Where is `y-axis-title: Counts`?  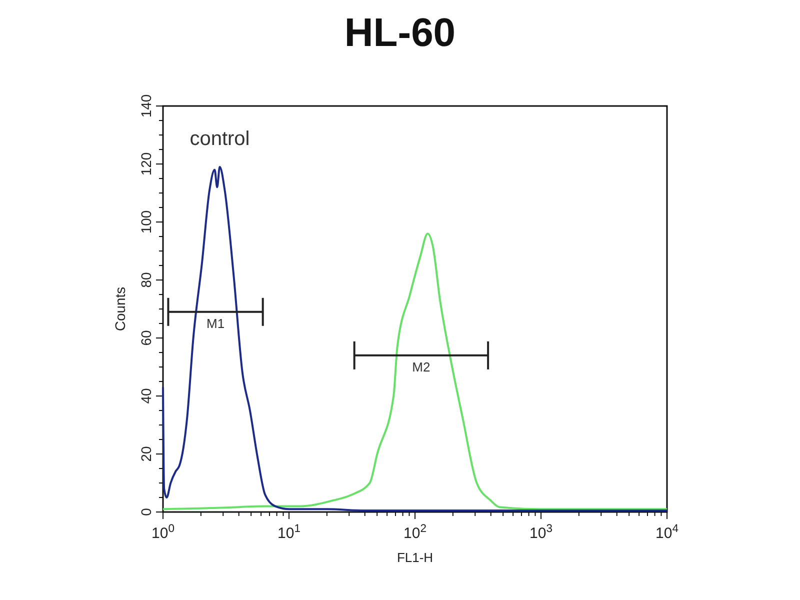 y-axis-title: Counts is located at coordinates (120, 309).